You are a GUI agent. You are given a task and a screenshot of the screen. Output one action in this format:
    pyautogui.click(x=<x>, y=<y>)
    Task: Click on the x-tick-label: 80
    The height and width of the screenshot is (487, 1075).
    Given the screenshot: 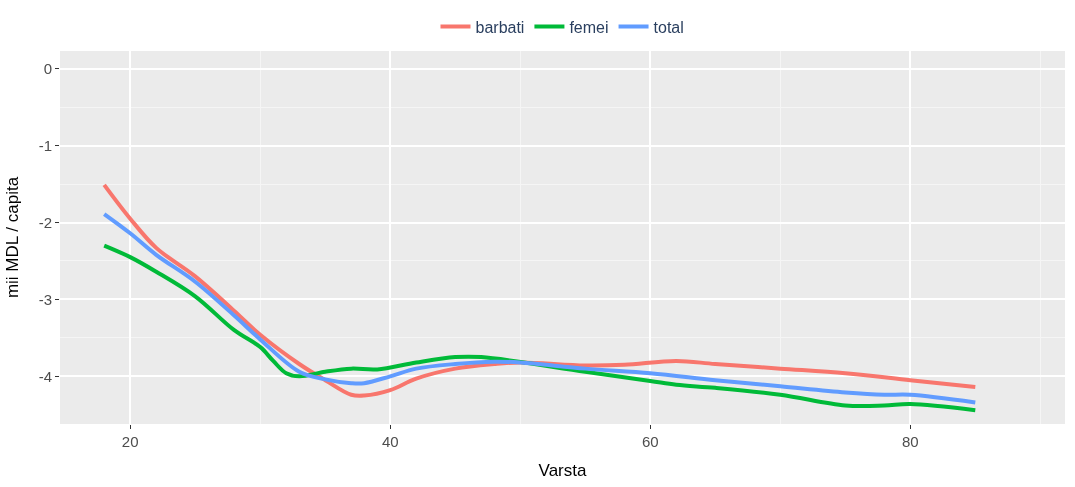 What is the action you would take?
    pyautogui.click(x=910, y=441)
    